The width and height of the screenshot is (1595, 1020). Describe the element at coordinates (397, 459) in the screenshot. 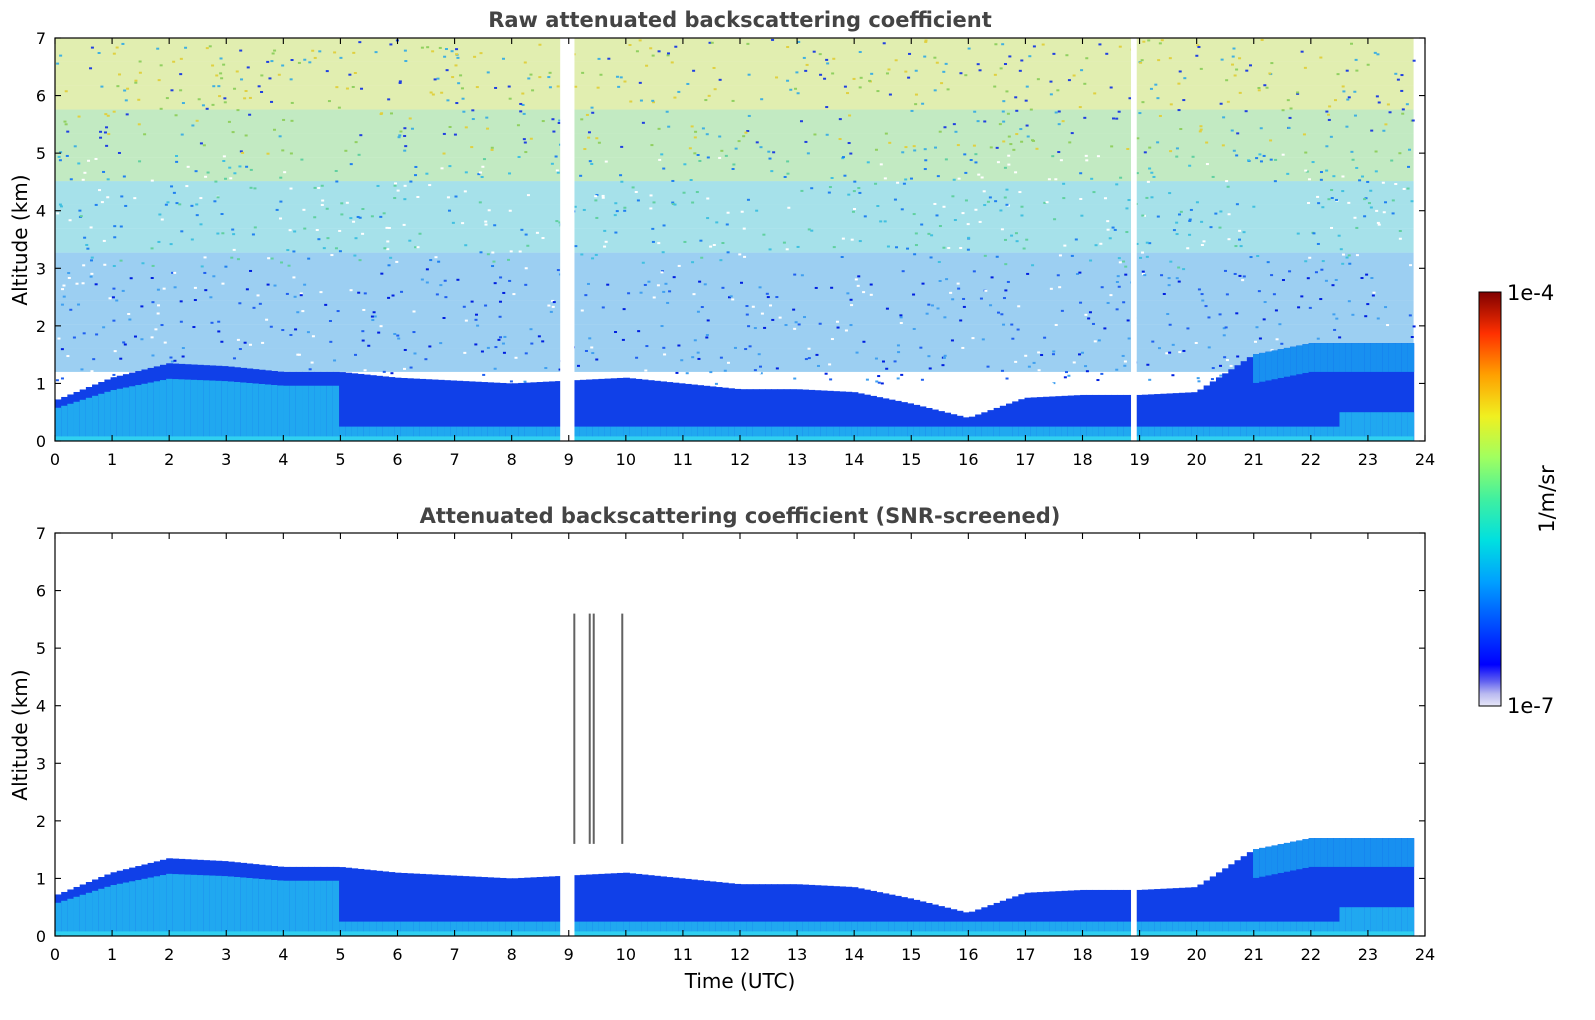

I see `x-tick-label: 6` at that location.